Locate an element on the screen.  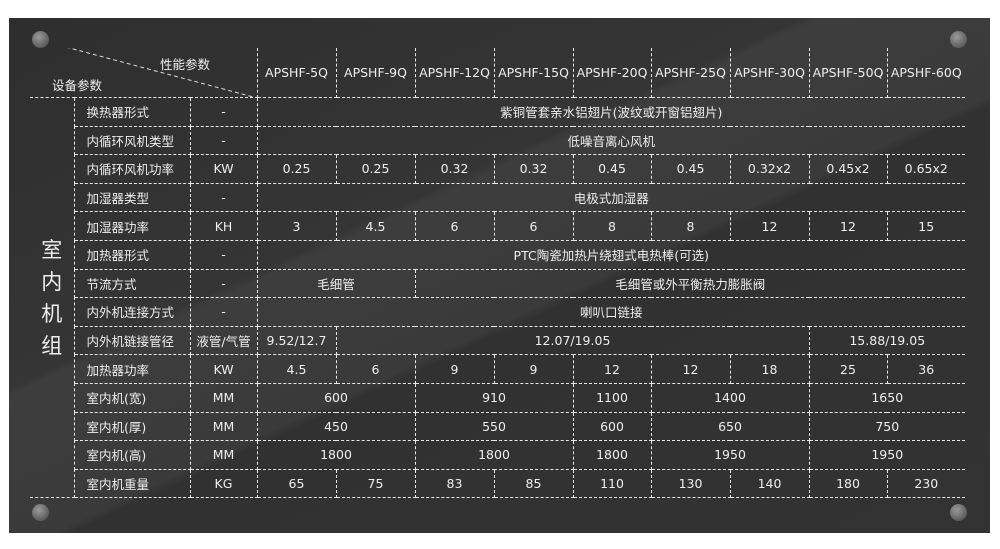
group-label-char: 机 is located at coordinates (52, 313).